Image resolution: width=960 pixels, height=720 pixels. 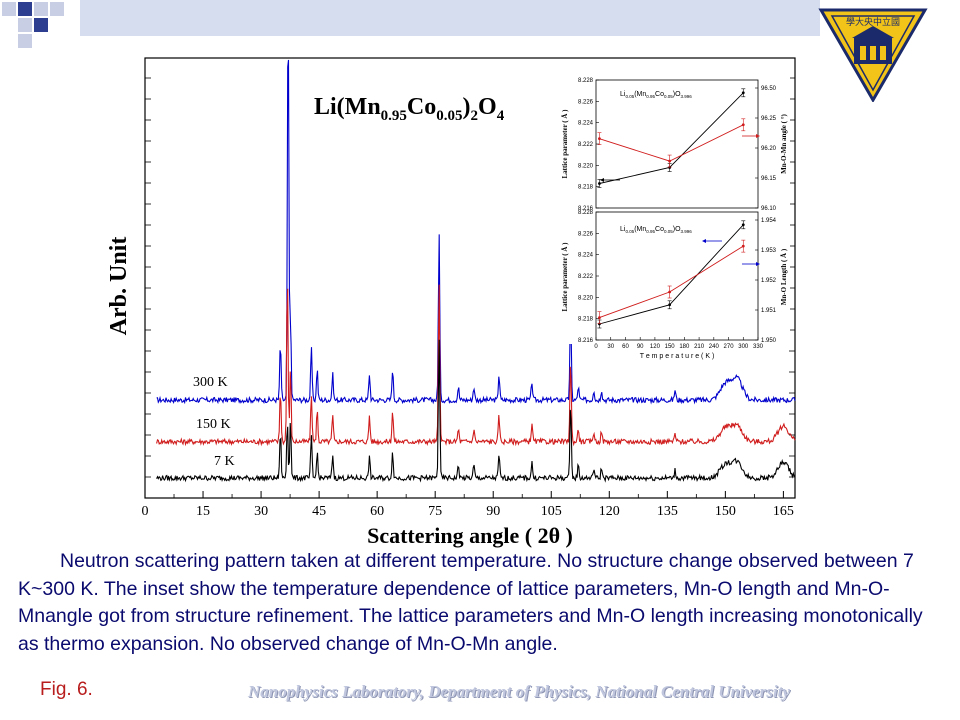 I want to click on series-label-300k: 300 K, so click(x=210, y=382).